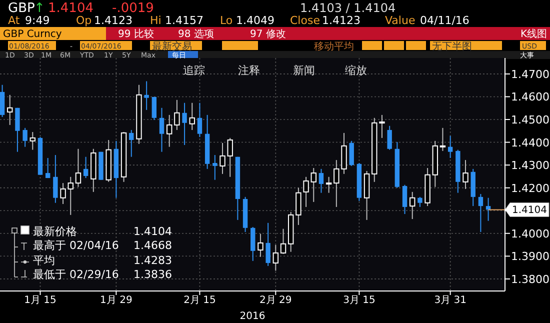 The width and height of the screenshot is (550, 323). What do you see at coordinates (76, 245) in the screenshot?
I see `annotation: 最高于 02/04/16` at bounding box center [76, 245].